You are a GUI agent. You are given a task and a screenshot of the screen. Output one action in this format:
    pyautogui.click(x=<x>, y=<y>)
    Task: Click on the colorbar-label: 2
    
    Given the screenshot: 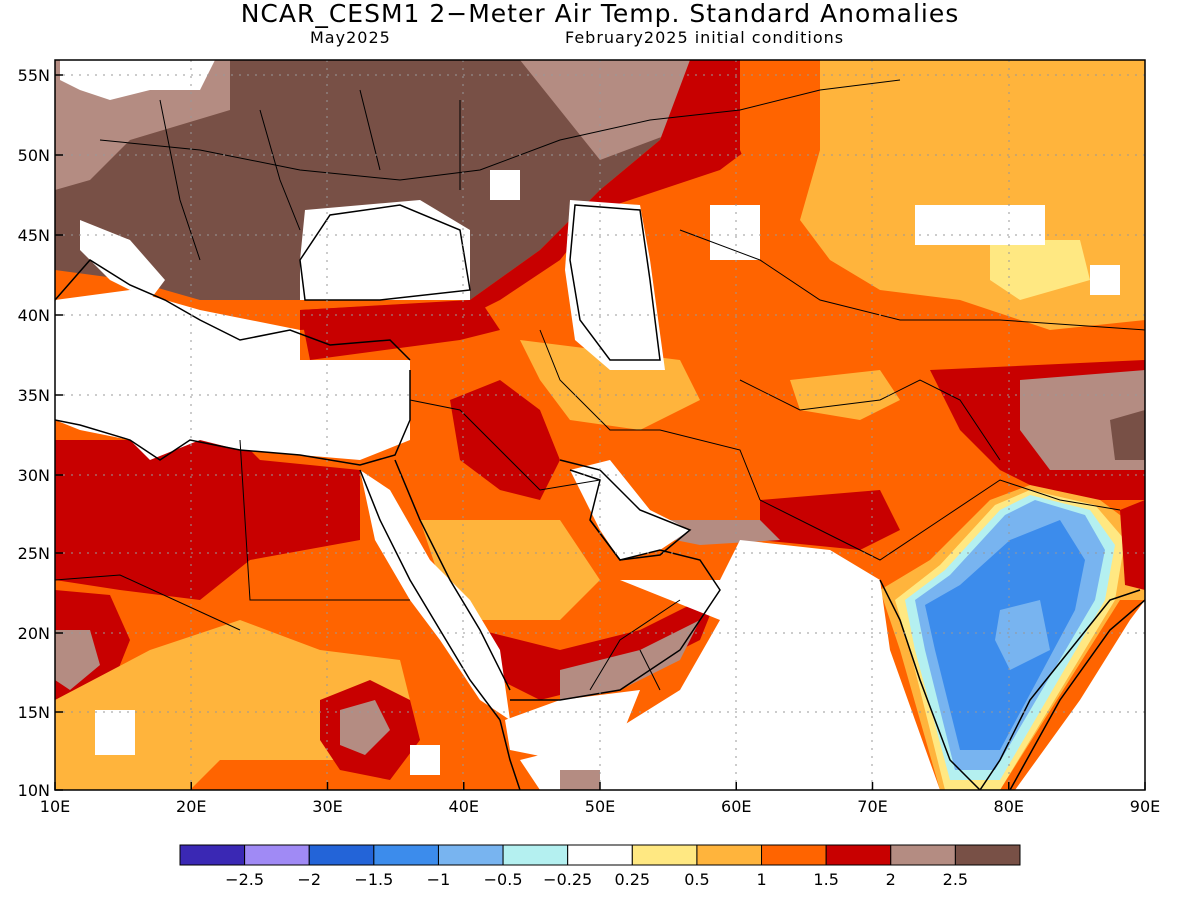 What is the action you would take?
    pyautogui.click(x=891, y=879)
    